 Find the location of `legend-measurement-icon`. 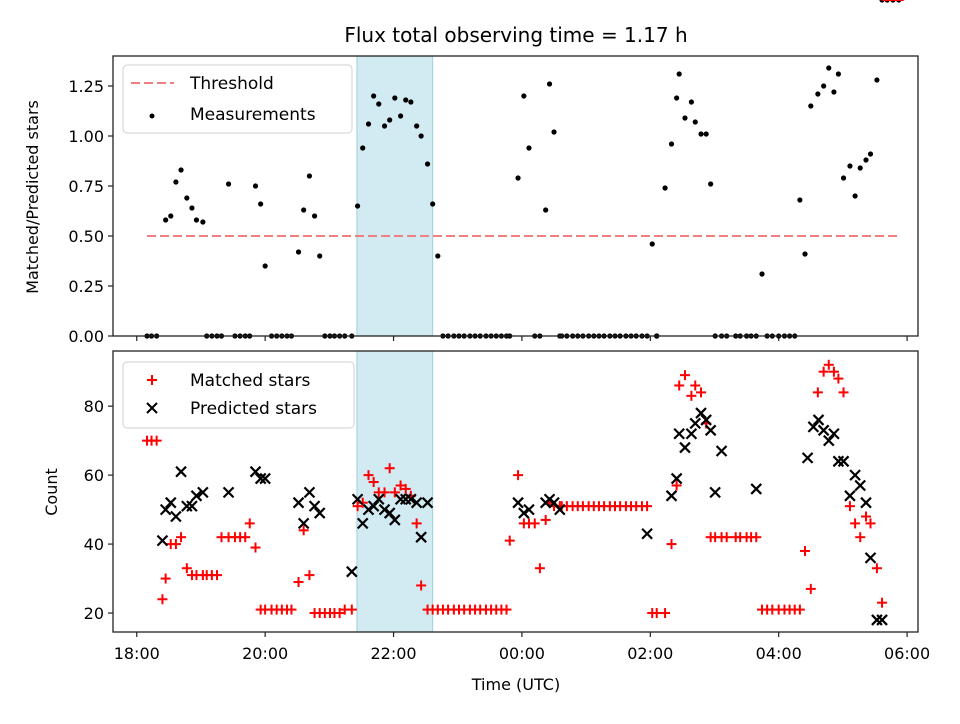

legend-measurement-icon is located at coordinates (152, 116).